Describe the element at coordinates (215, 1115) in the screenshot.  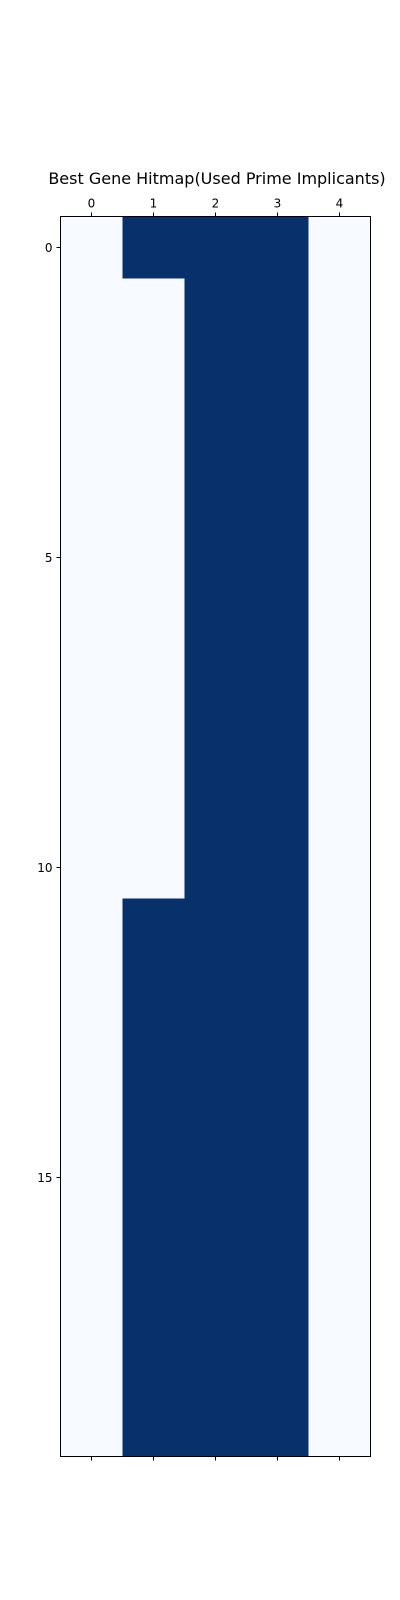
I see `heatmap-cell-r14-c2` at that location.